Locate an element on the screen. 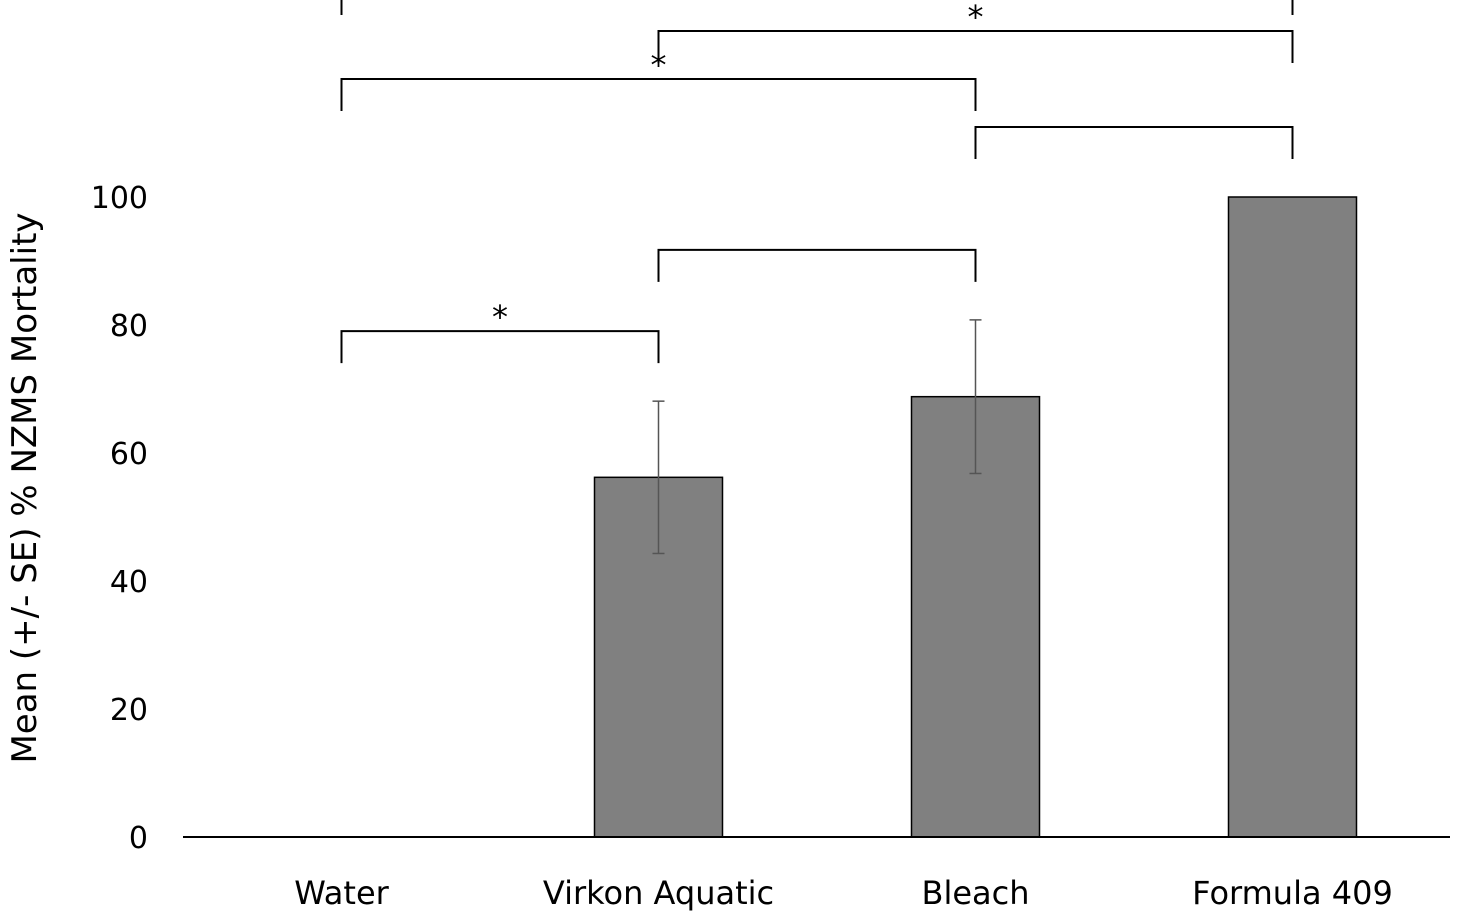 This screenshot has height=922, width=1458. x-category-label: Formula 409 is located at coordinates (1292, 893).